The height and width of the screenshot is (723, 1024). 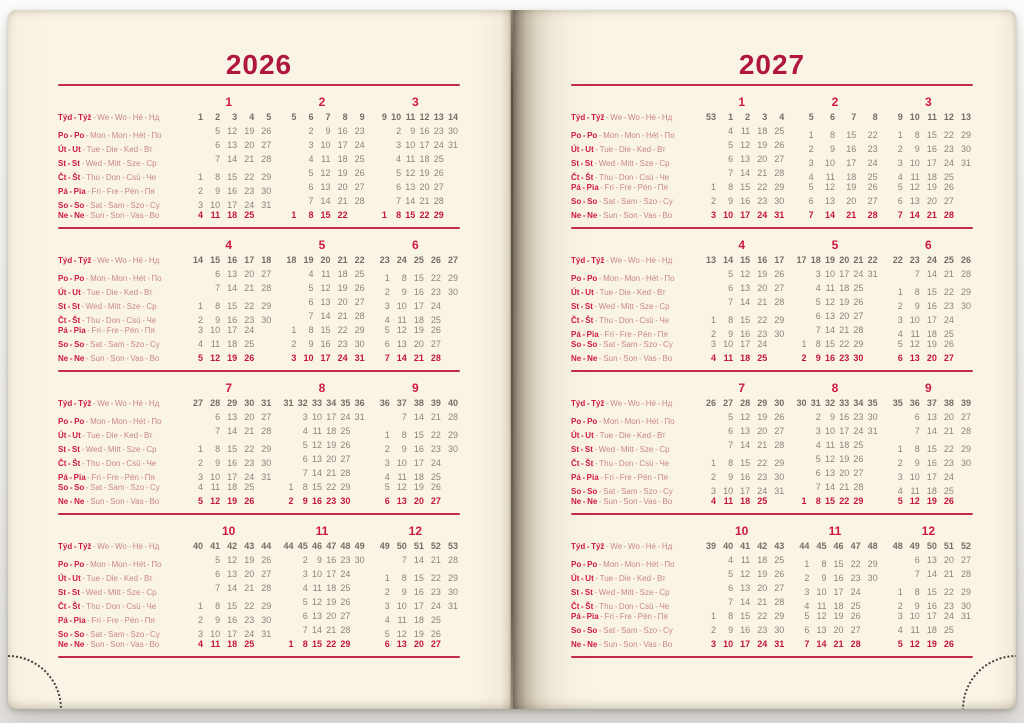 I want to click on date-cell: 20, so click(x=844, y=473).